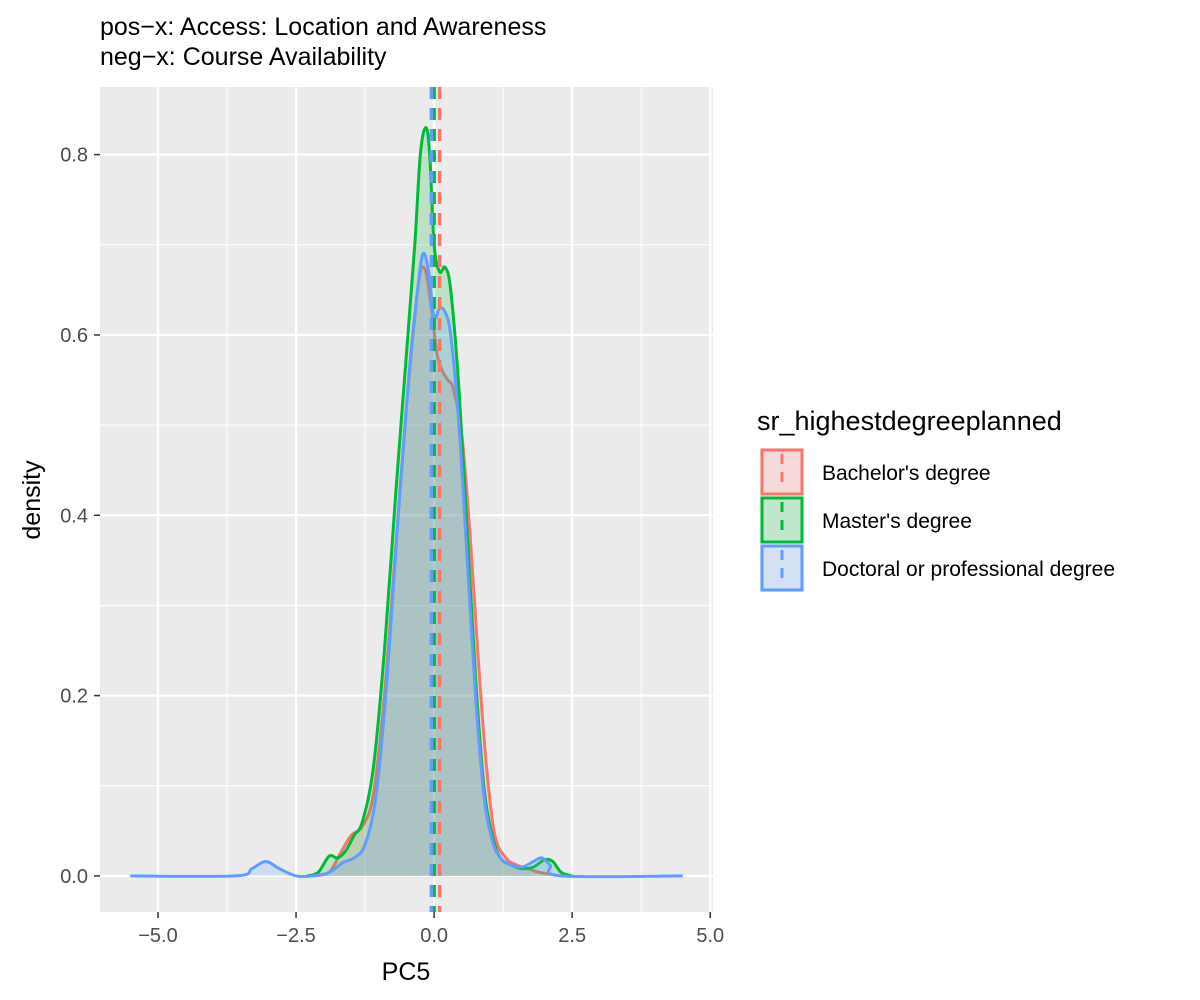 This screenshot has height=1000, width=1200. Describe the element at coordinates (968, 569) in the screenshot. I see `legend-label-2: Doctoral or professional degree` at that location.